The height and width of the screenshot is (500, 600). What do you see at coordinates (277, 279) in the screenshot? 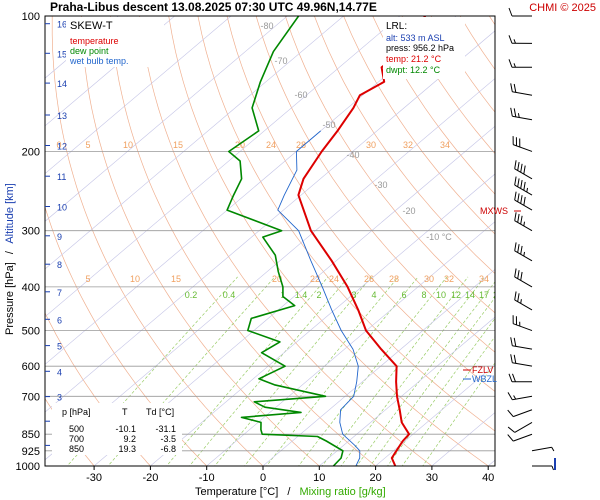
I see `adiabat-label: 20` at bounding box center [277, 279].